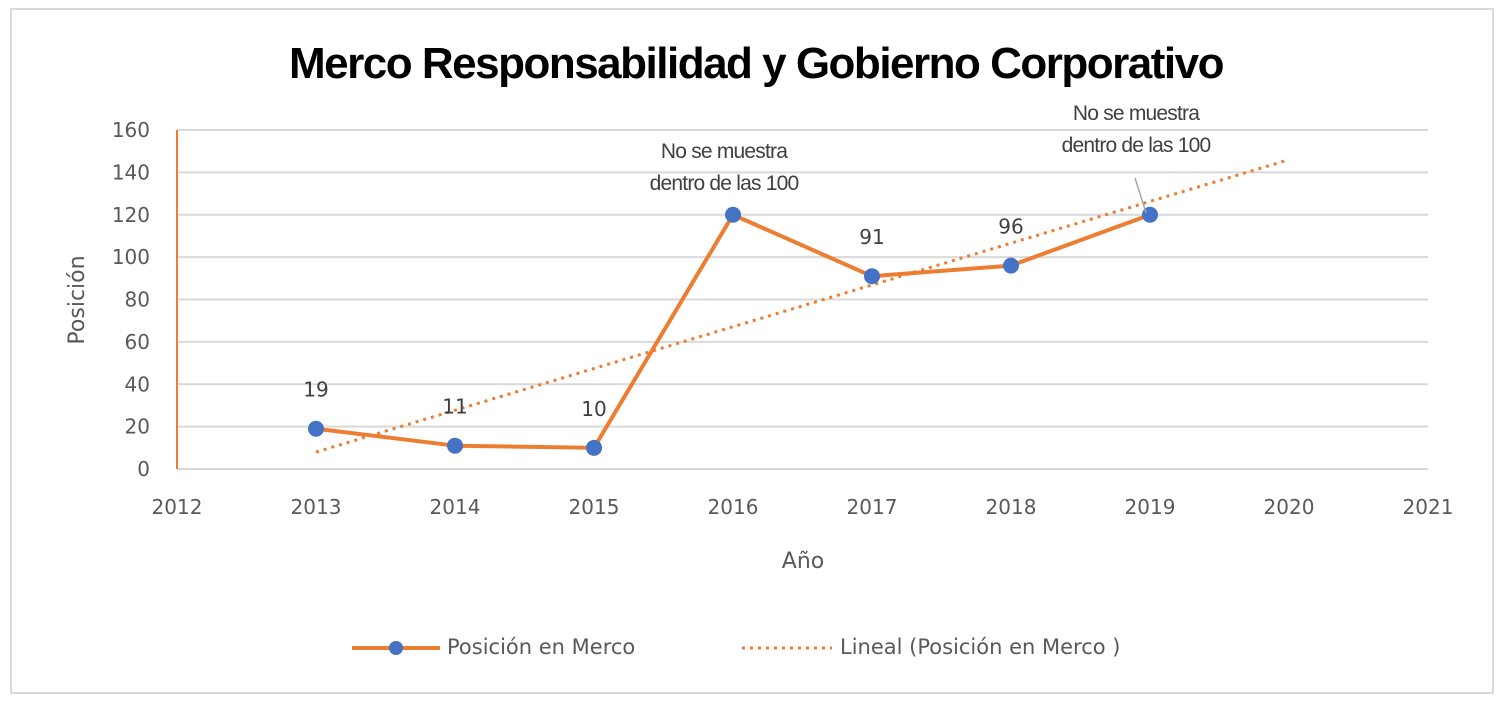  What do you see at coordinates (316, 507) in the screenshot?
I see `x-tick-label: 2013` at bounding box center [316, 507].